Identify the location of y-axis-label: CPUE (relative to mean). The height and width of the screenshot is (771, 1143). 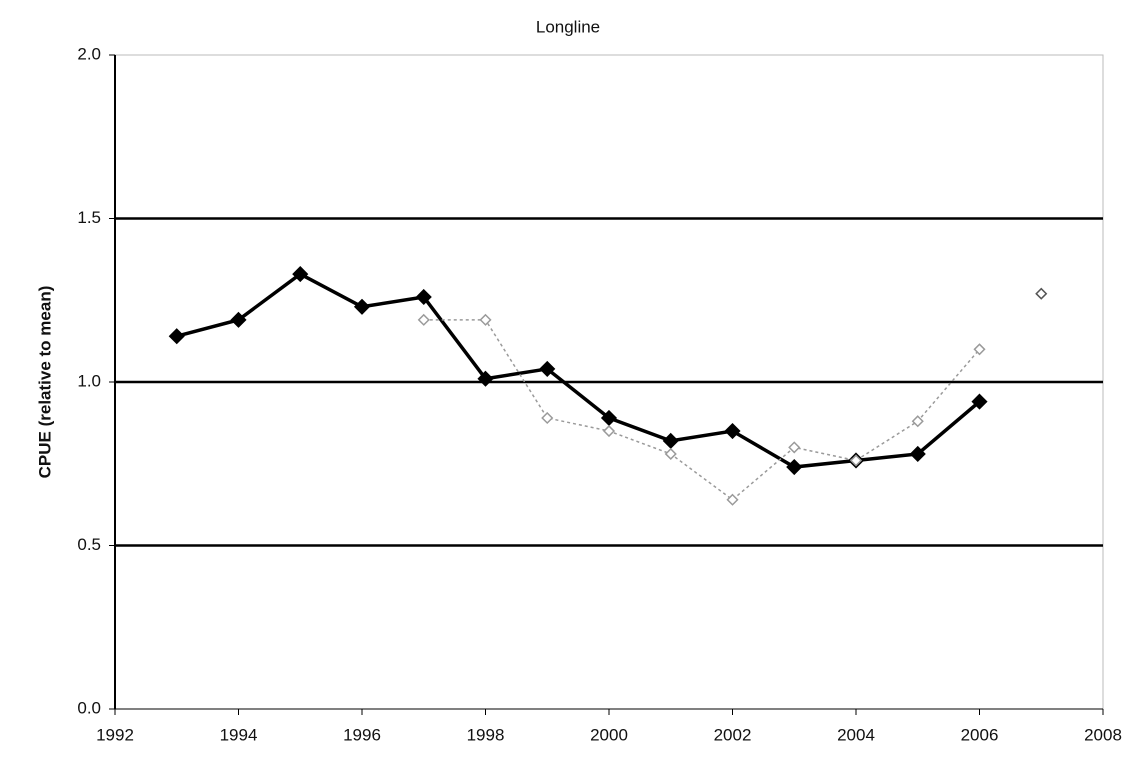
(44, 382).